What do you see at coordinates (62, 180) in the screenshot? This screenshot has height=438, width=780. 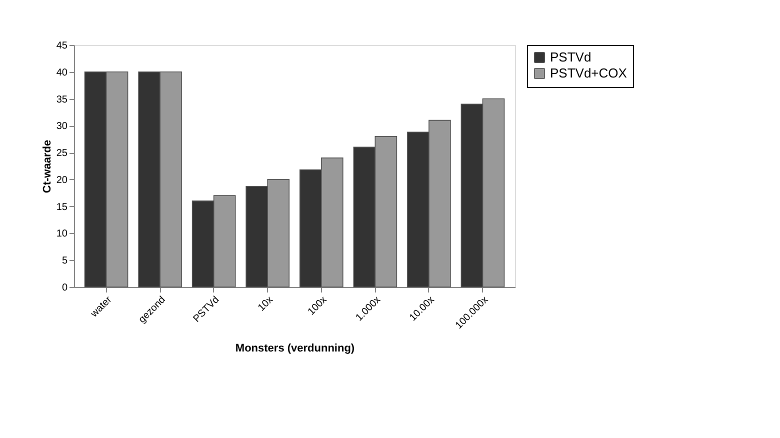 I see `y-tick-label: 20` at bounding box center [62, 180].